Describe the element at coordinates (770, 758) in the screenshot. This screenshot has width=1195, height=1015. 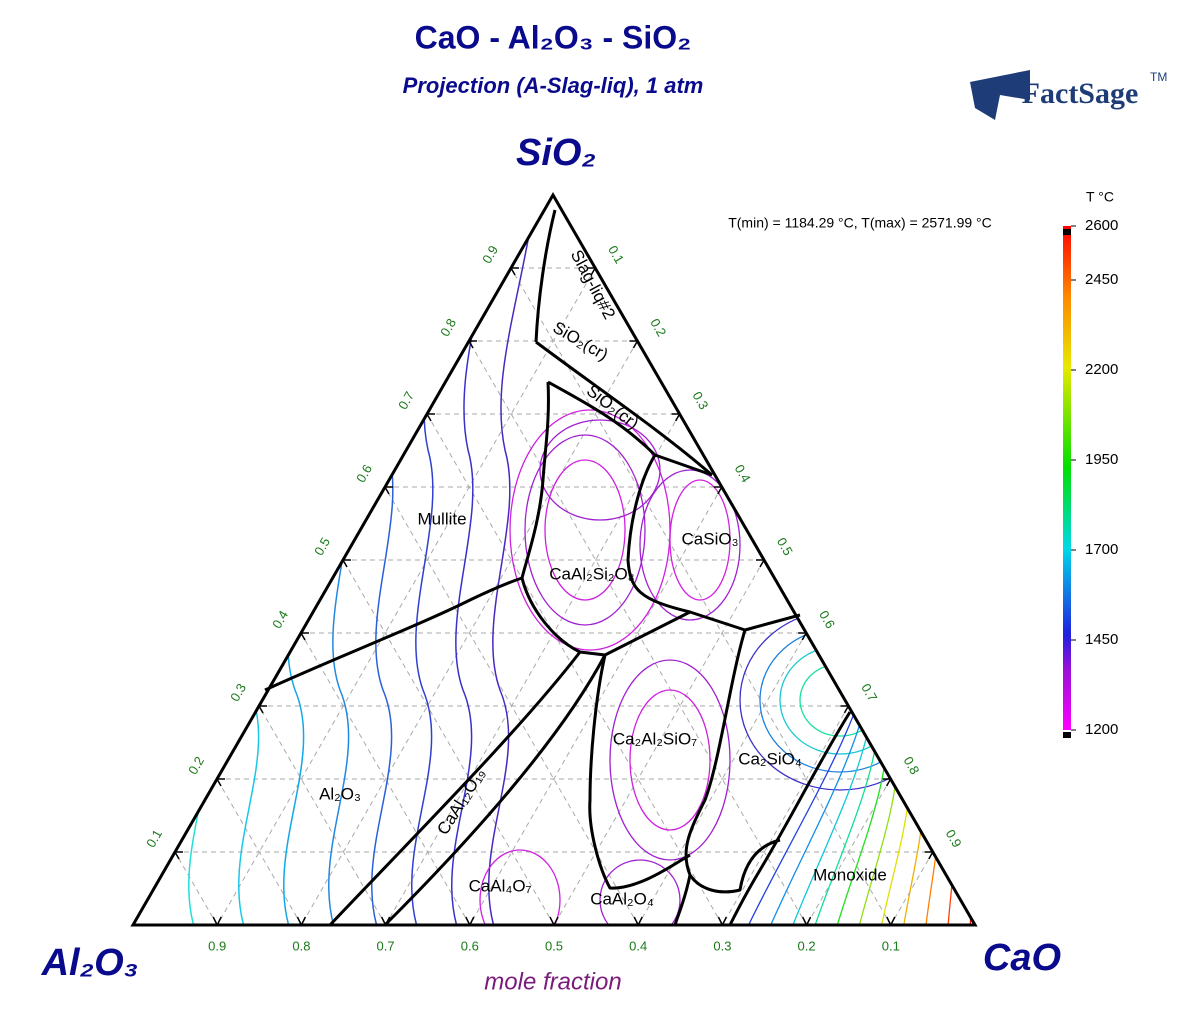
I see `phase-label: Ca₂SiO₄` at that location.